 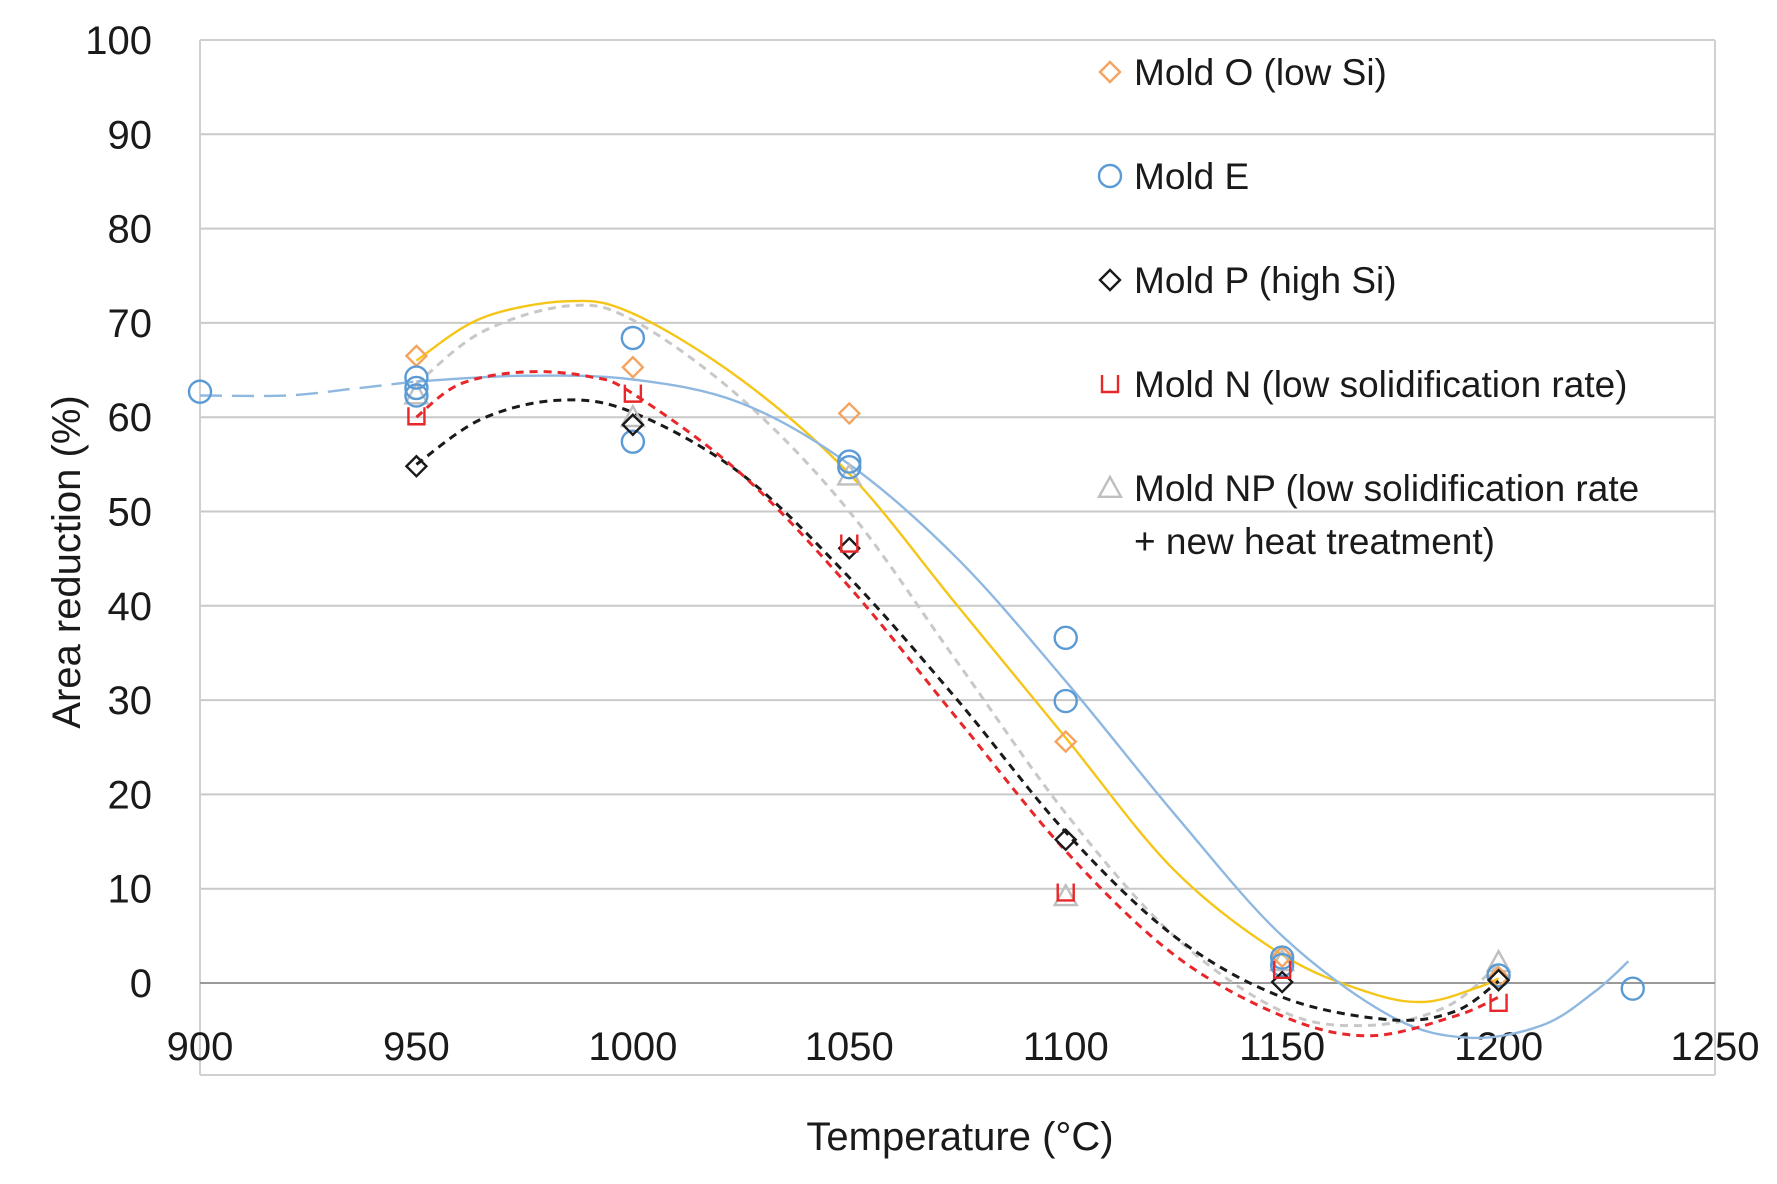 I want to click on y-tick-label: 90, so click(x=130, y=135).